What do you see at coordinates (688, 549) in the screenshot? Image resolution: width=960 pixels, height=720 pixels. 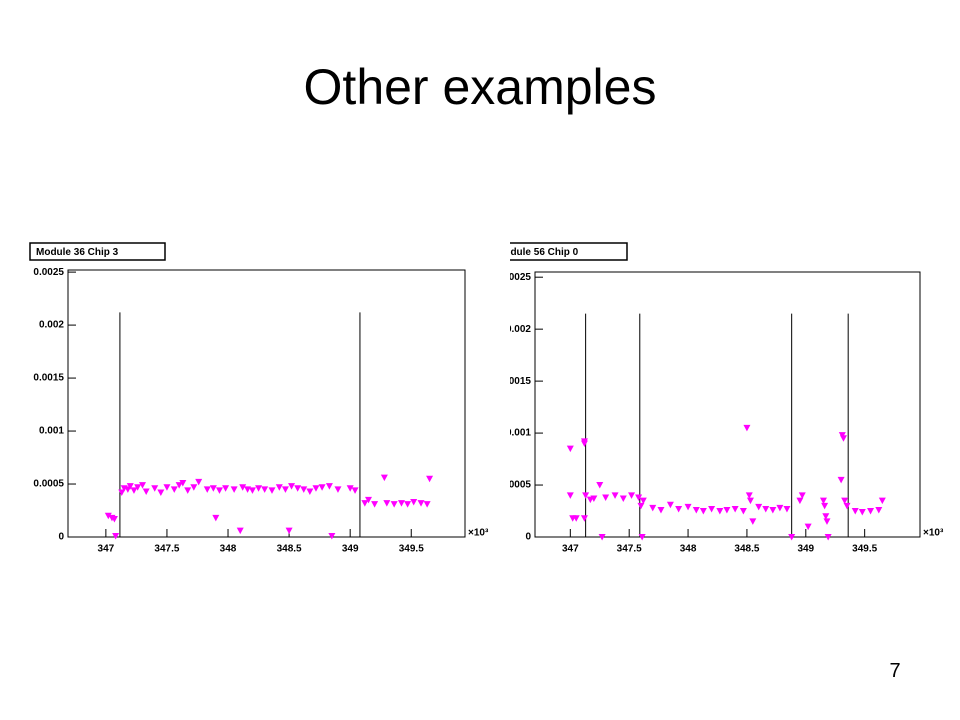 I see `x-tick-label: 348` at bounding box center [688, 549].